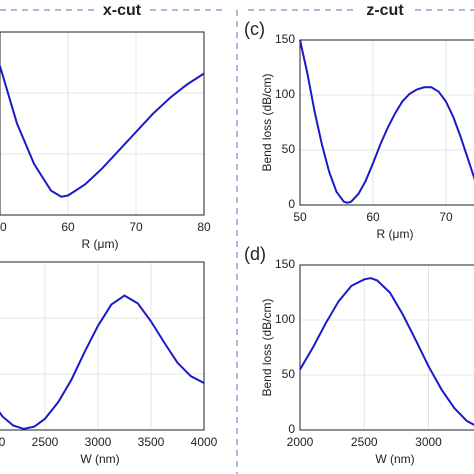 The width and height of the screenshot is (474, 474). I want to click on x-tick-label: 80, so click(204, 227).